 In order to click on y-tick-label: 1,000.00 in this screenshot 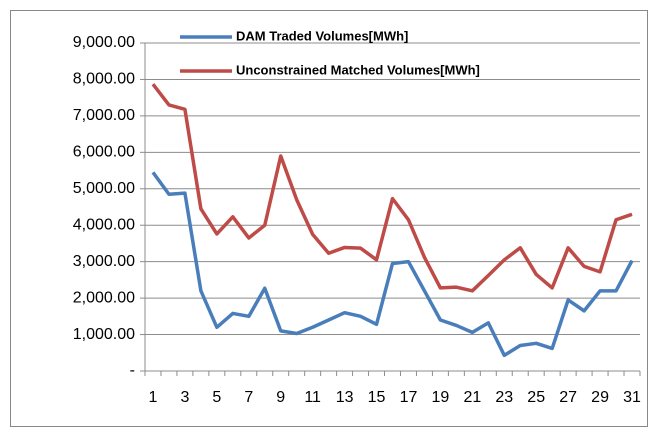, I will do `click(104, 334)`.